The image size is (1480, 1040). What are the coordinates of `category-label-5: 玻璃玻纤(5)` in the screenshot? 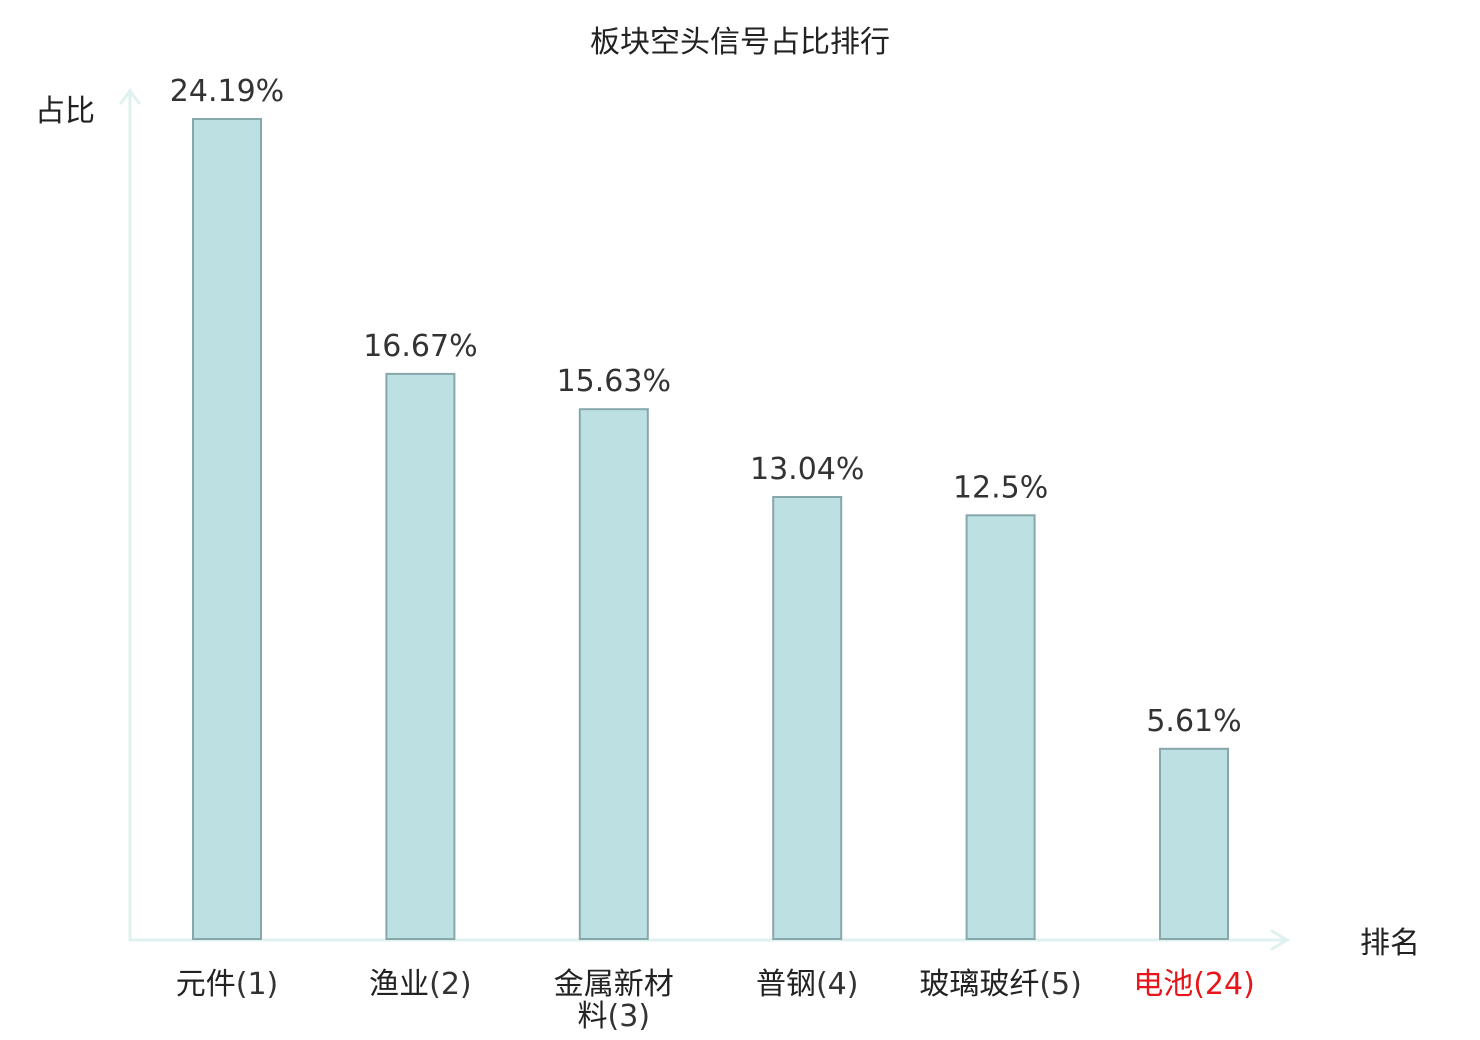 It's located at (1000, 984).